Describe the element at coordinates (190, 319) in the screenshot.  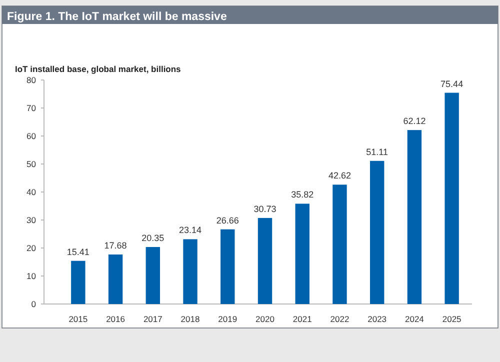
I see `x-tick-label: 2018` at that location.